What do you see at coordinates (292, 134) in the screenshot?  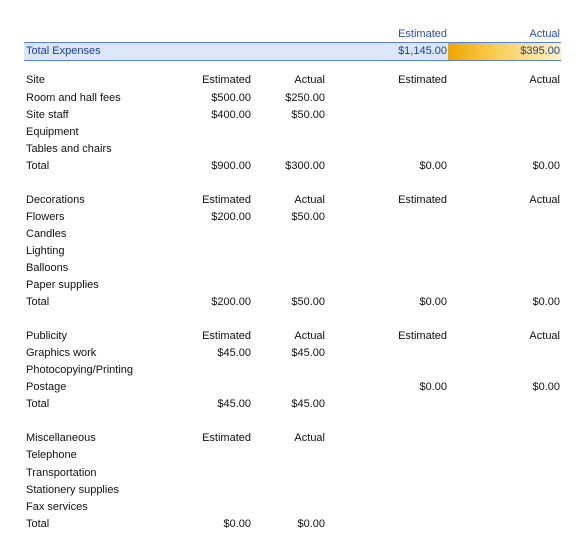 I see `table-row: Equipment` at bounding box center [292, 134].